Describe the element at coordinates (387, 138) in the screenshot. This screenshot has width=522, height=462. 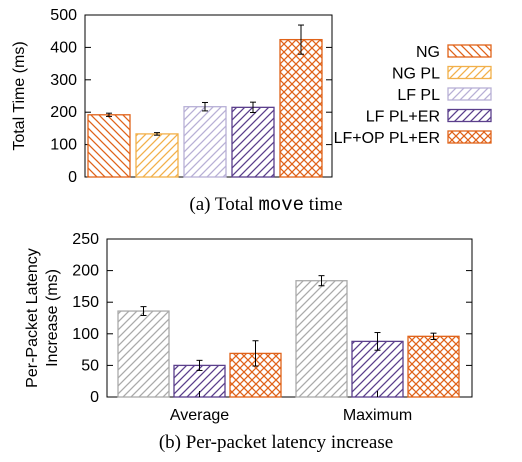
I see `legend-label-4: LF+OP PL+ER` at that location.